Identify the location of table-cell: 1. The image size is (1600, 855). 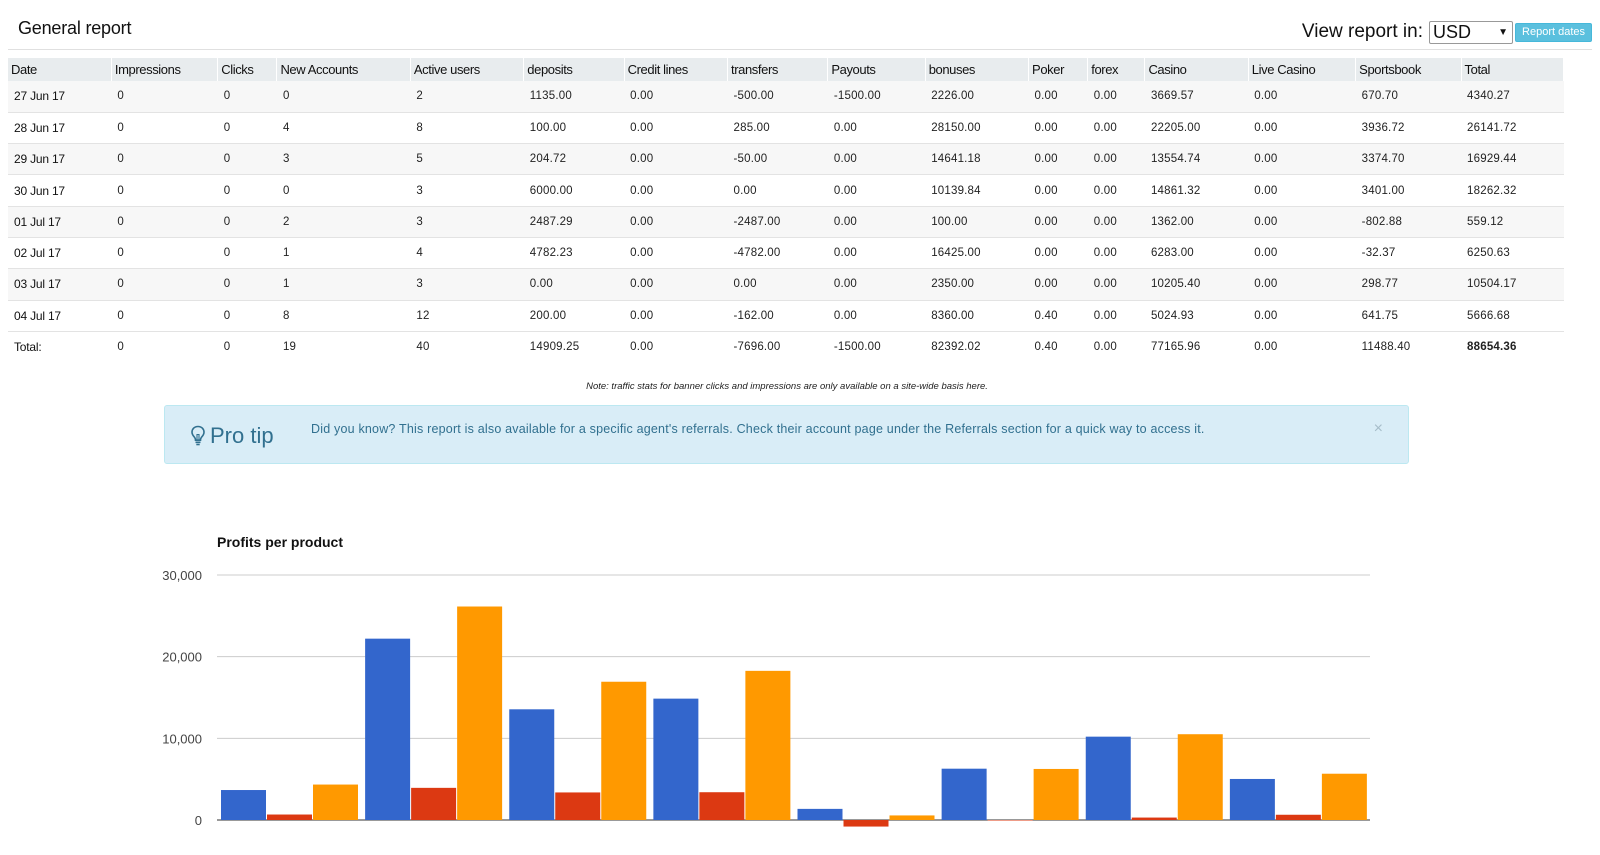
(343, 284).